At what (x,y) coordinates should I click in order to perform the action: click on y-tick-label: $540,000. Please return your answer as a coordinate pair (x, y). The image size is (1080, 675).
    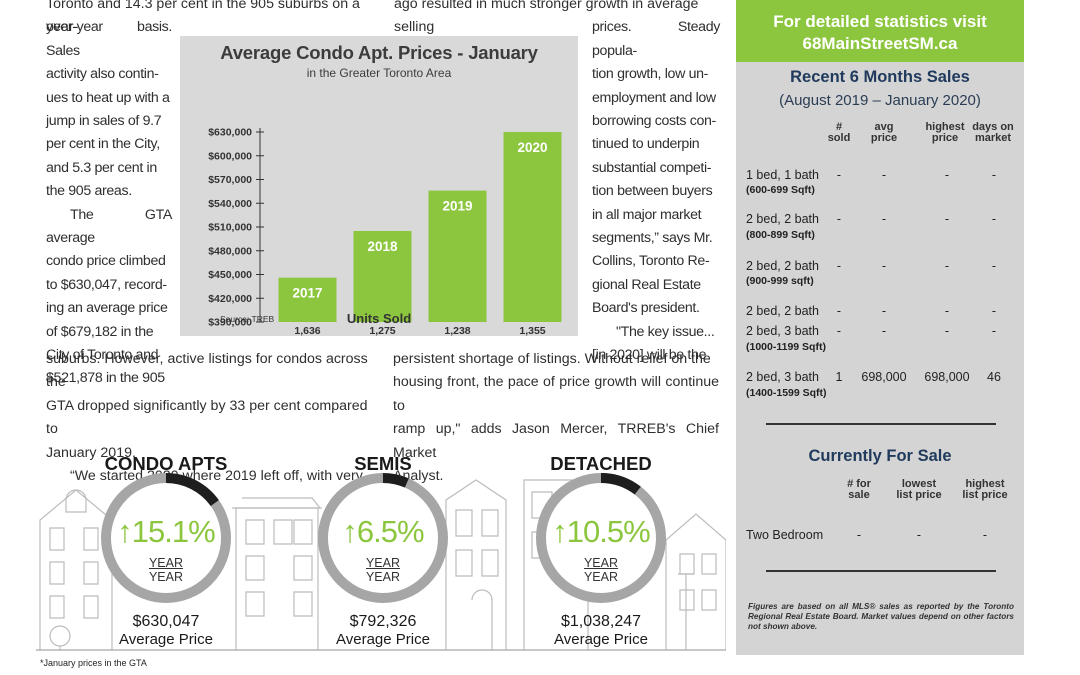
    Looking at the image, I should click on (230, 204).